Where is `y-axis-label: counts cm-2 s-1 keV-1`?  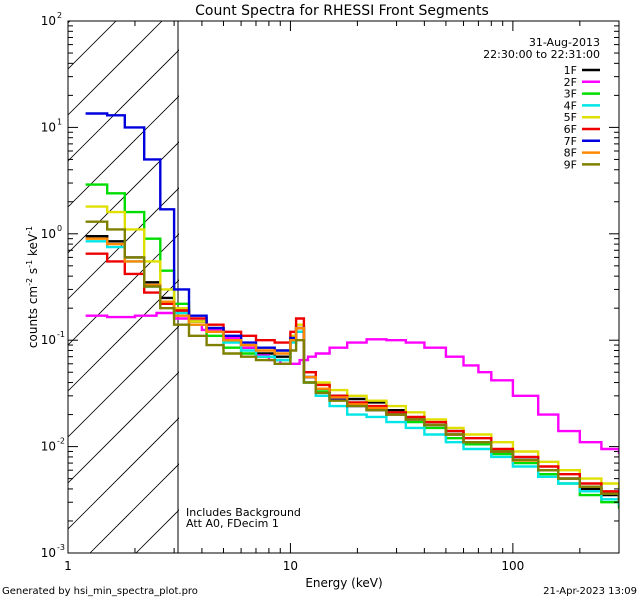 y-axis-label: counts cm-2 s-1 keV-1 is located at coordinates (32, 287).